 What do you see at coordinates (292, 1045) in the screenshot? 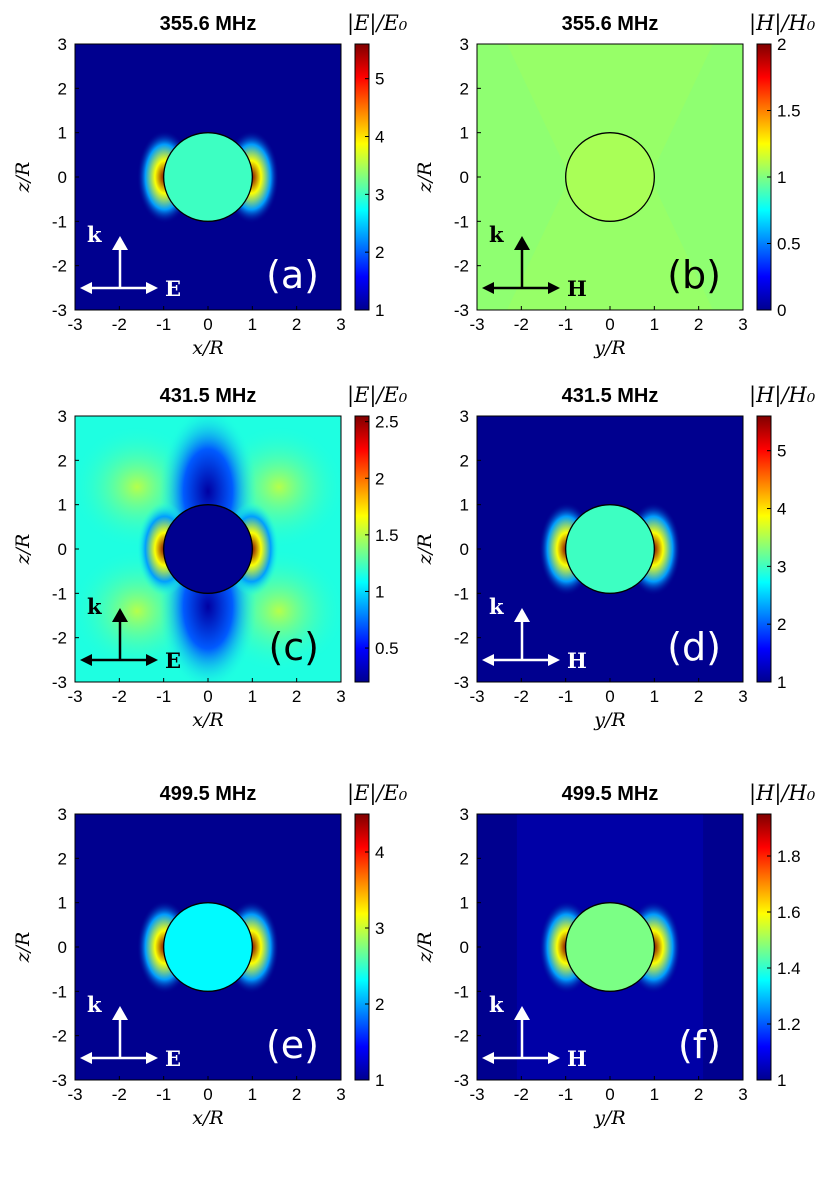
I see `panel-letter: (e)` at bounding box center [292, 1045].